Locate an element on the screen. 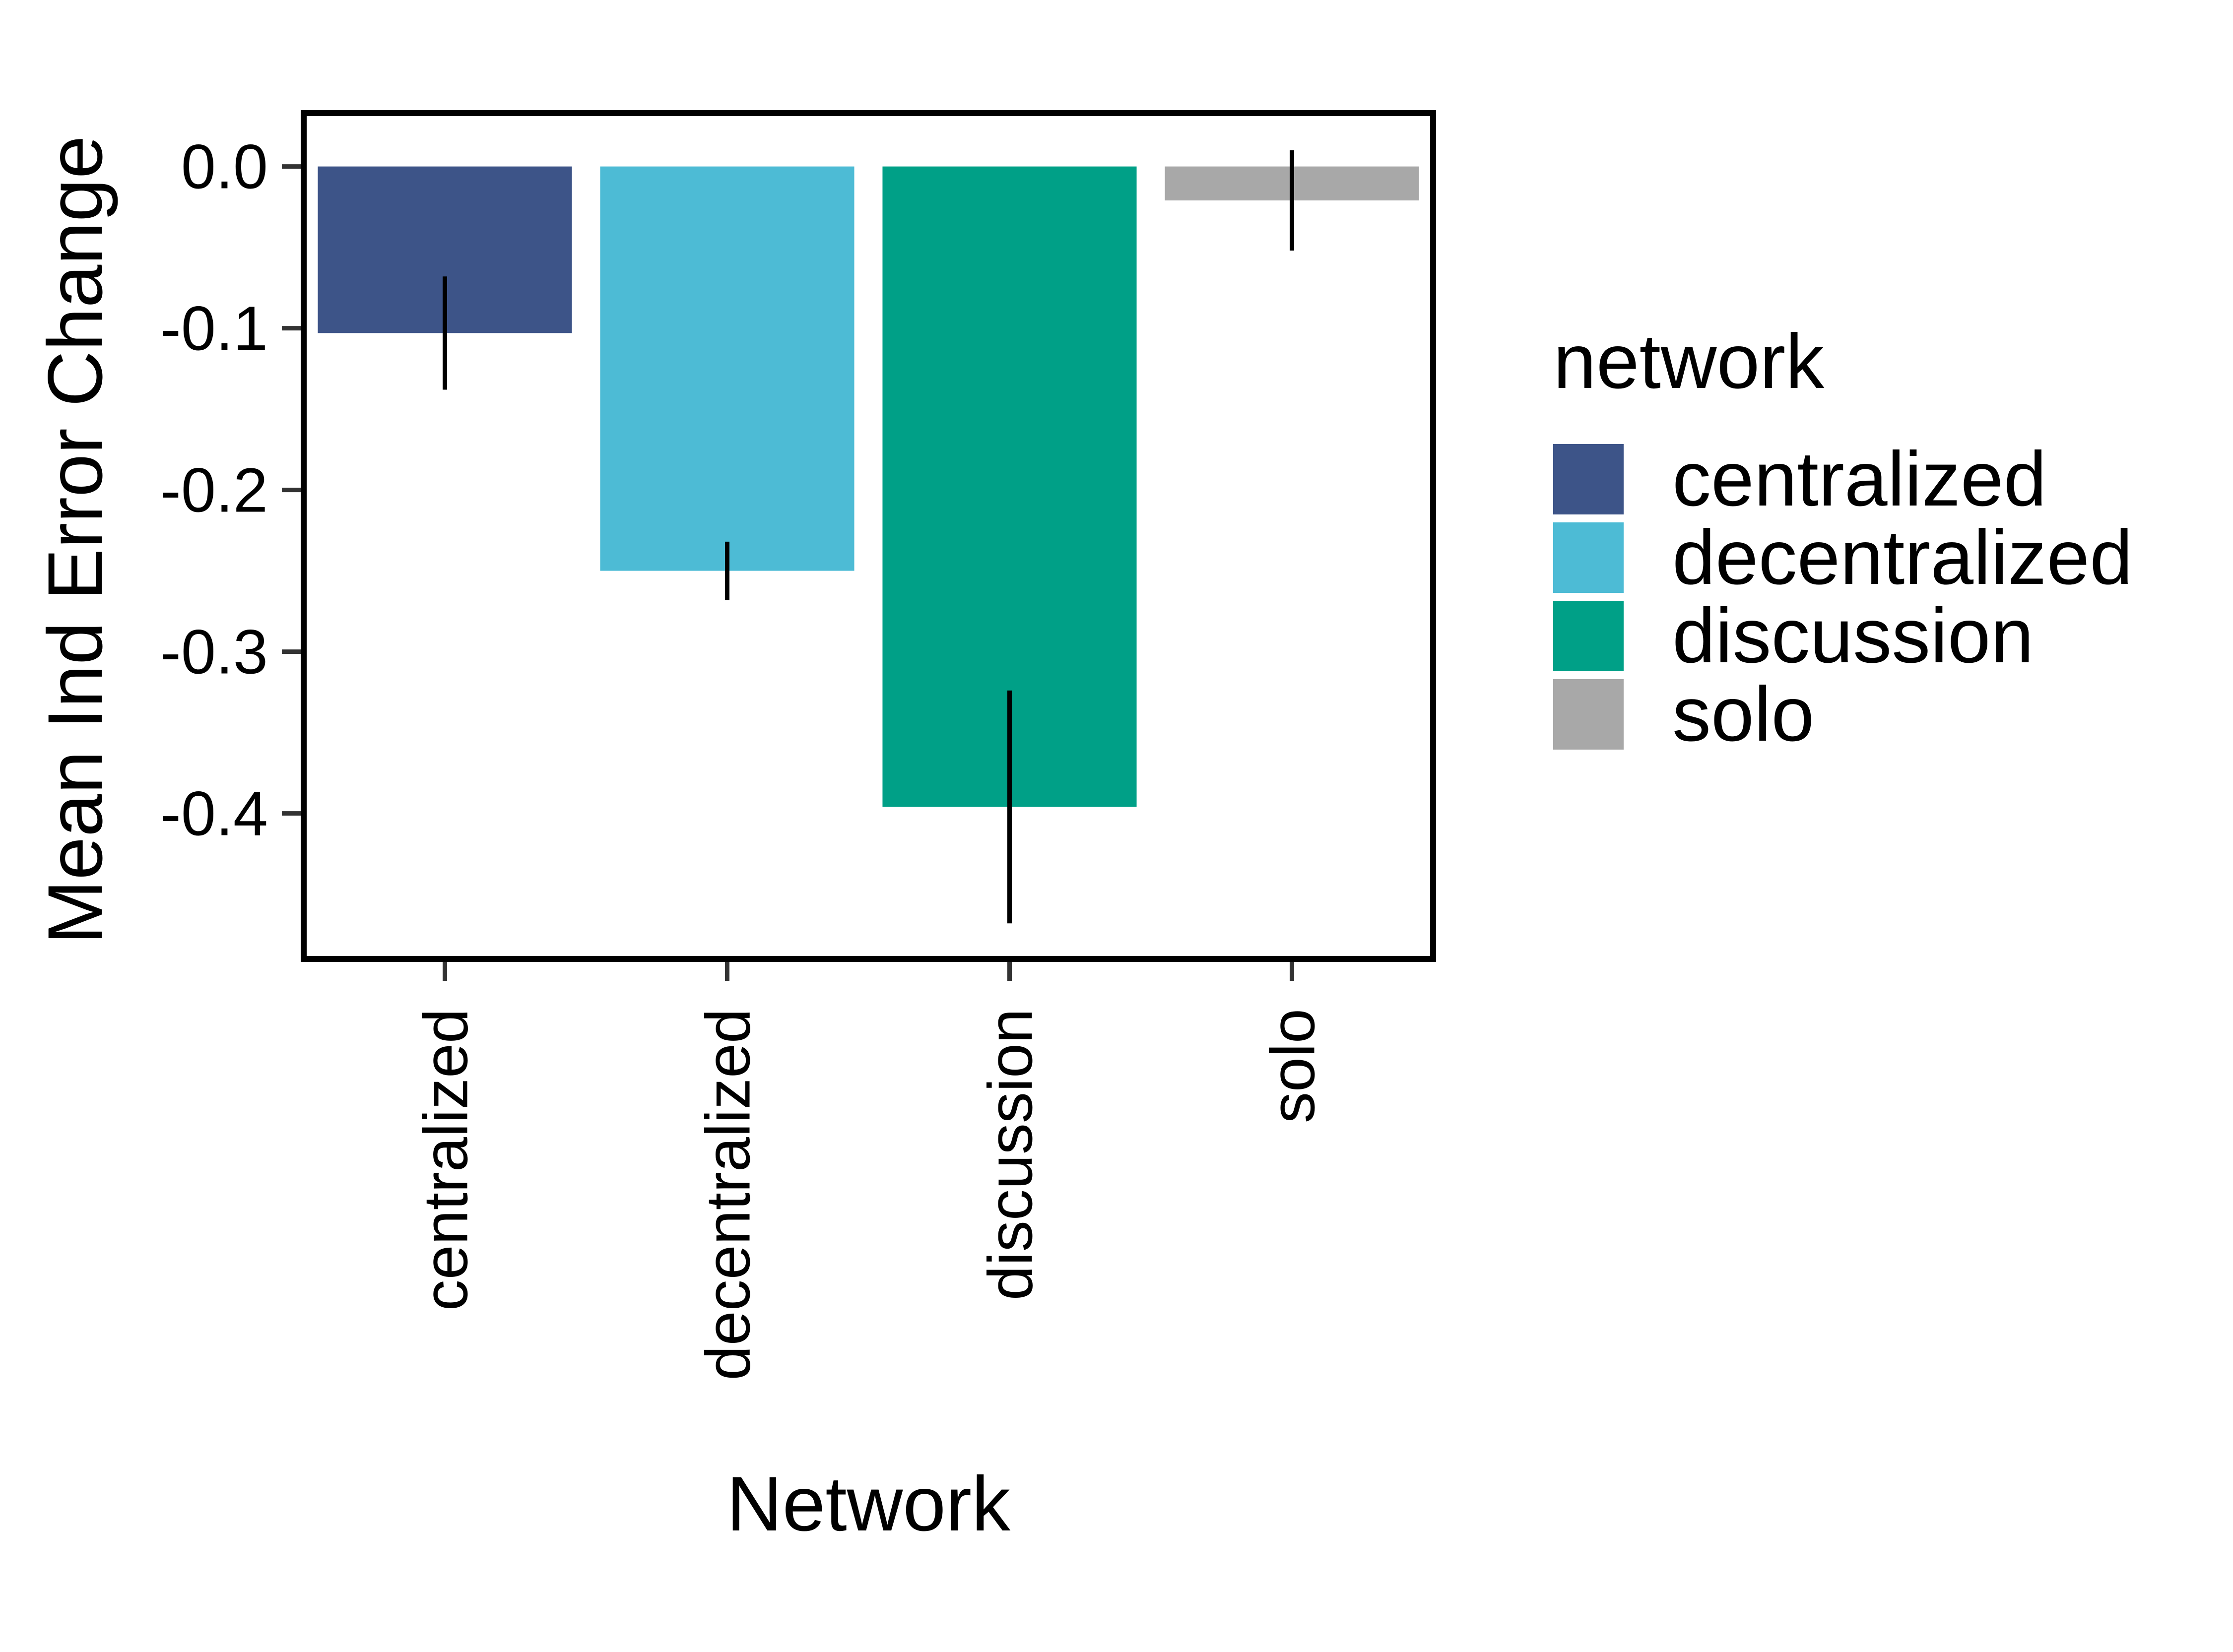 The width and height of the screenshot is (2233, 1652). y-tick-label: -0.3 is located at coordinates (214, 652).